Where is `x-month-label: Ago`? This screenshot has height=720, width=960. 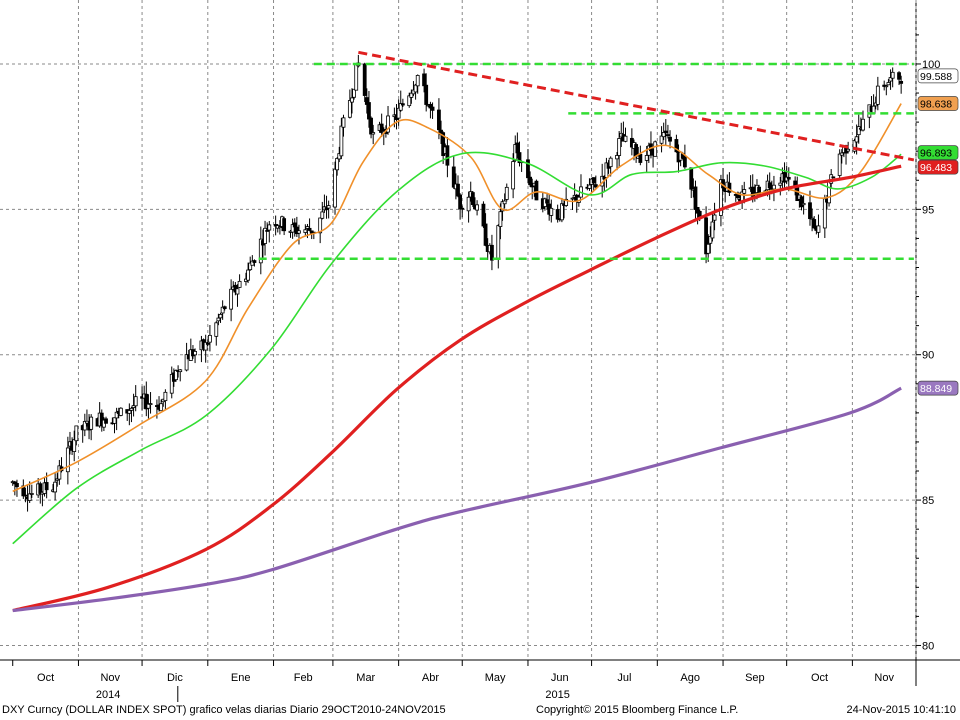 x-month-label: Ago is located at coordinates (690, 678).